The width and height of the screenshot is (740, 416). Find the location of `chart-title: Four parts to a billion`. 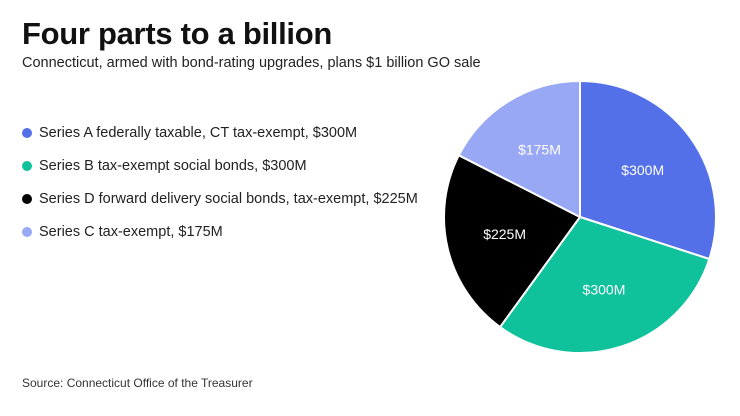

chart-title: Four parts to a billion is located at coordinates (177, 33).